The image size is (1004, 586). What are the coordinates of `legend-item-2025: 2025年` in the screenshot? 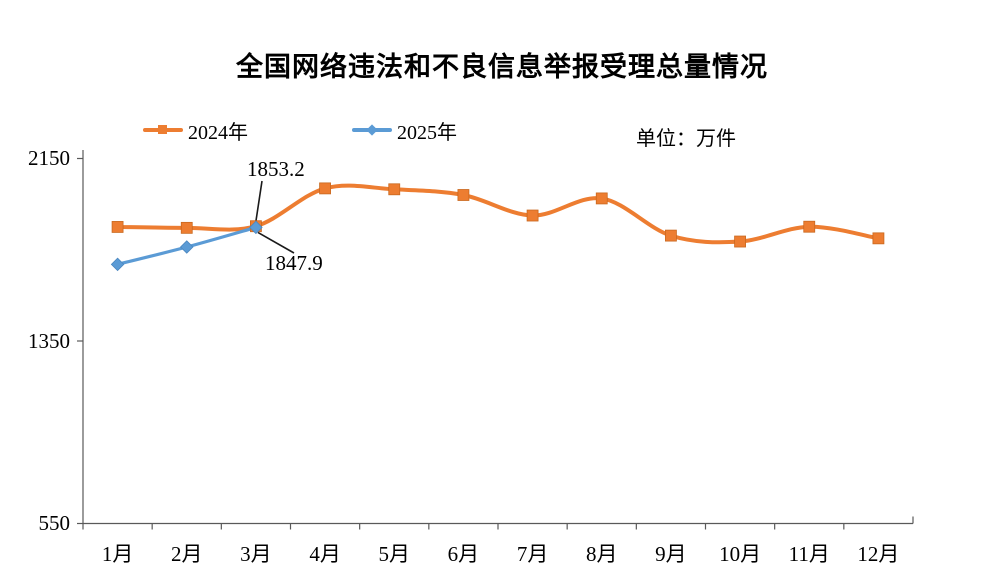 It's located at (404, 131).